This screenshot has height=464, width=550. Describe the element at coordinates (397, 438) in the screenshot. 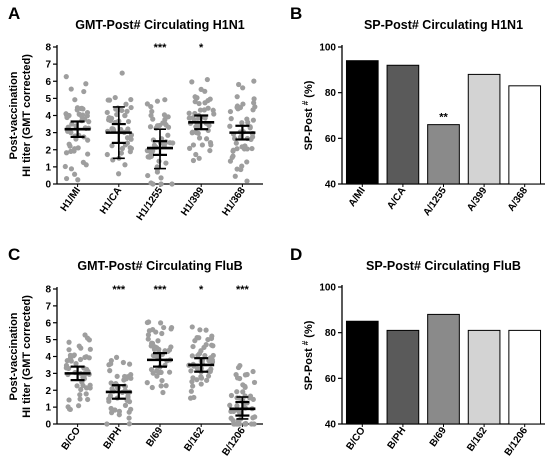

I see `x-tick-label: B/PH` at that location.